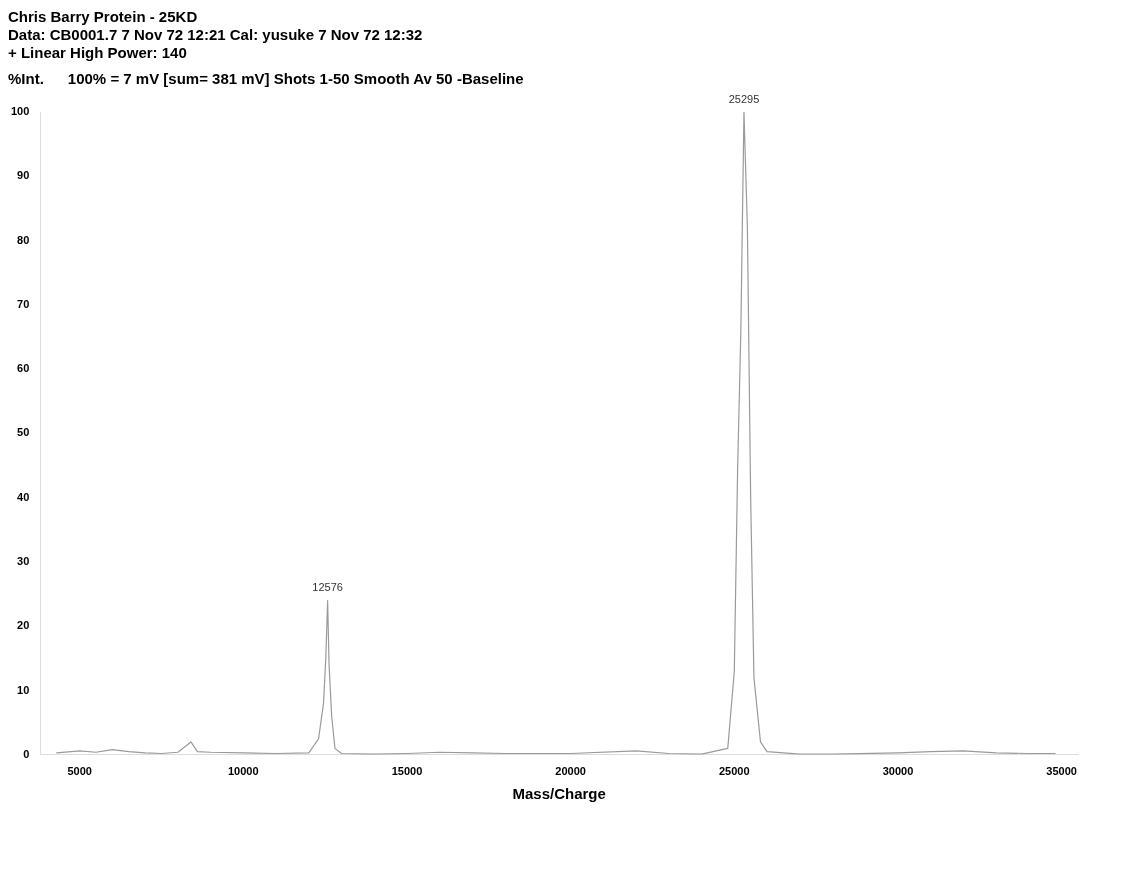  I want to click on y-tick-label: 20, so click(23, 625).